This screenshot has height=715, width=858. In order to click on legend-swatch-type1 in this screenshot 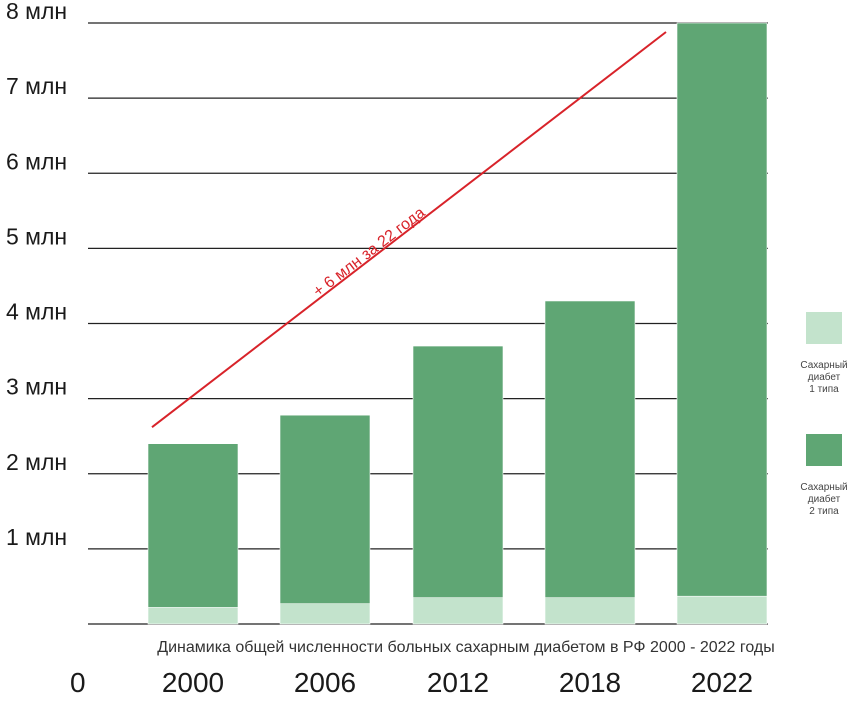, I will do `click(824, 328)`.